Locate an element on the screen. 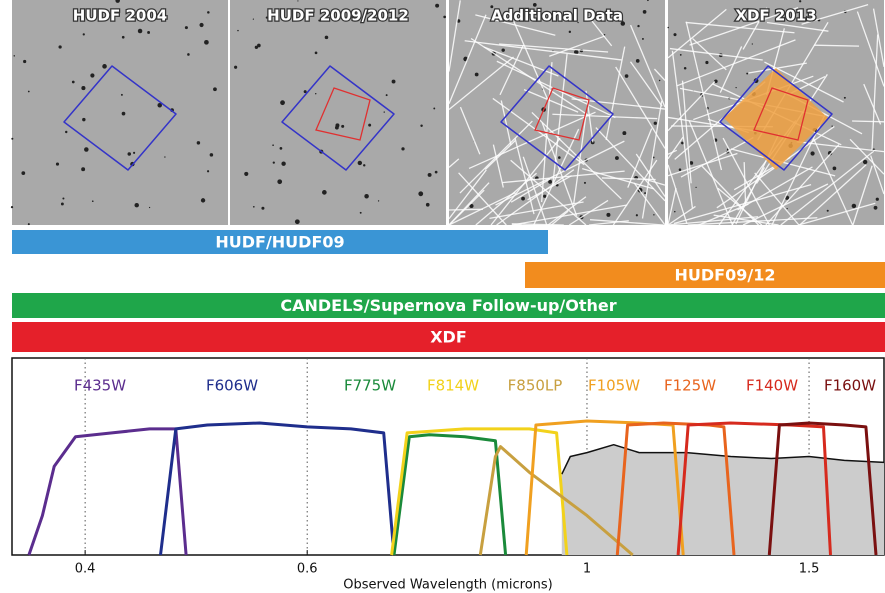 This screenshot has width=885, height=593. panel-title: XDF 2013 is located at coordinates (775, 16).